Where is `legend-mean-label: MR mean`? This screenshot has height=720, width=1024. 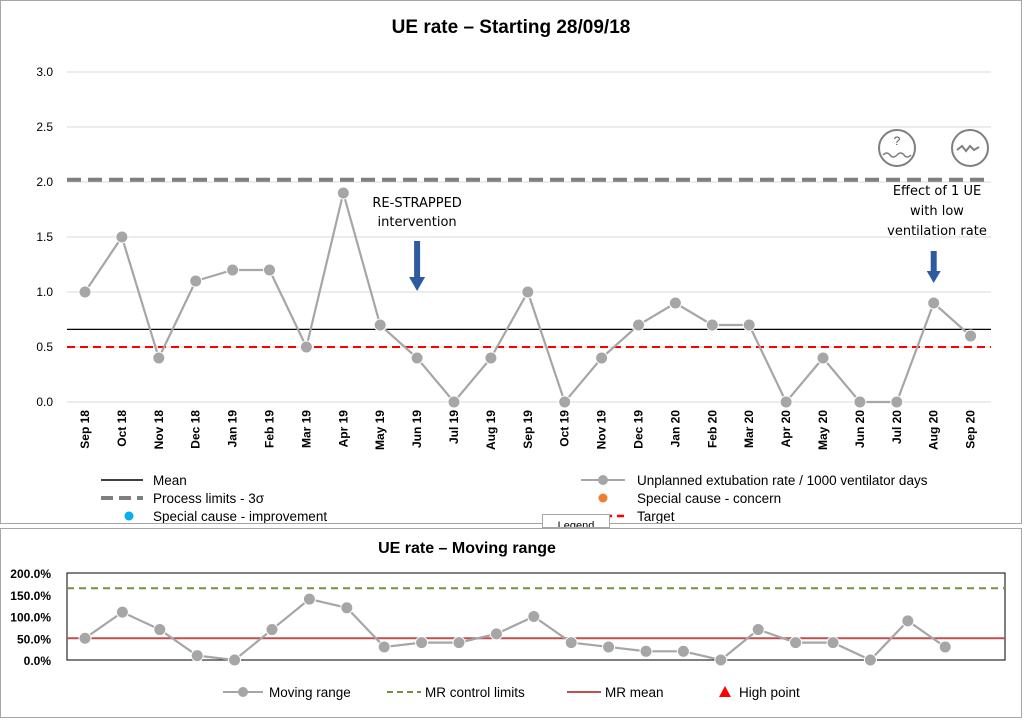
legend-mean-label: MR mean is located at coordinates (634, 692).